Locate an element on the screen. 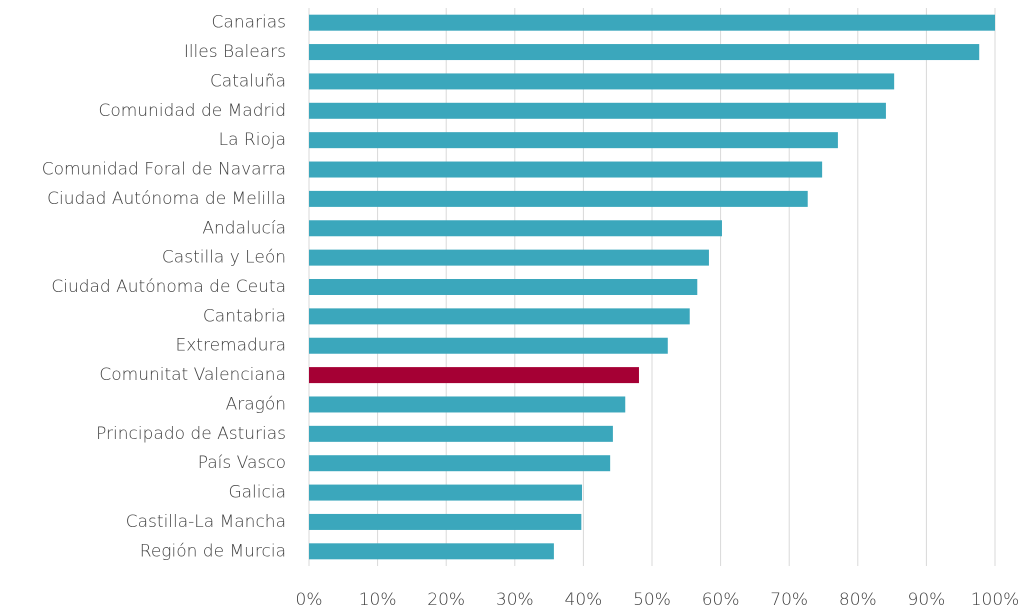  y-tick-label: Ciudad Autónoma de Ceuta is located at coordinates (168, 287).